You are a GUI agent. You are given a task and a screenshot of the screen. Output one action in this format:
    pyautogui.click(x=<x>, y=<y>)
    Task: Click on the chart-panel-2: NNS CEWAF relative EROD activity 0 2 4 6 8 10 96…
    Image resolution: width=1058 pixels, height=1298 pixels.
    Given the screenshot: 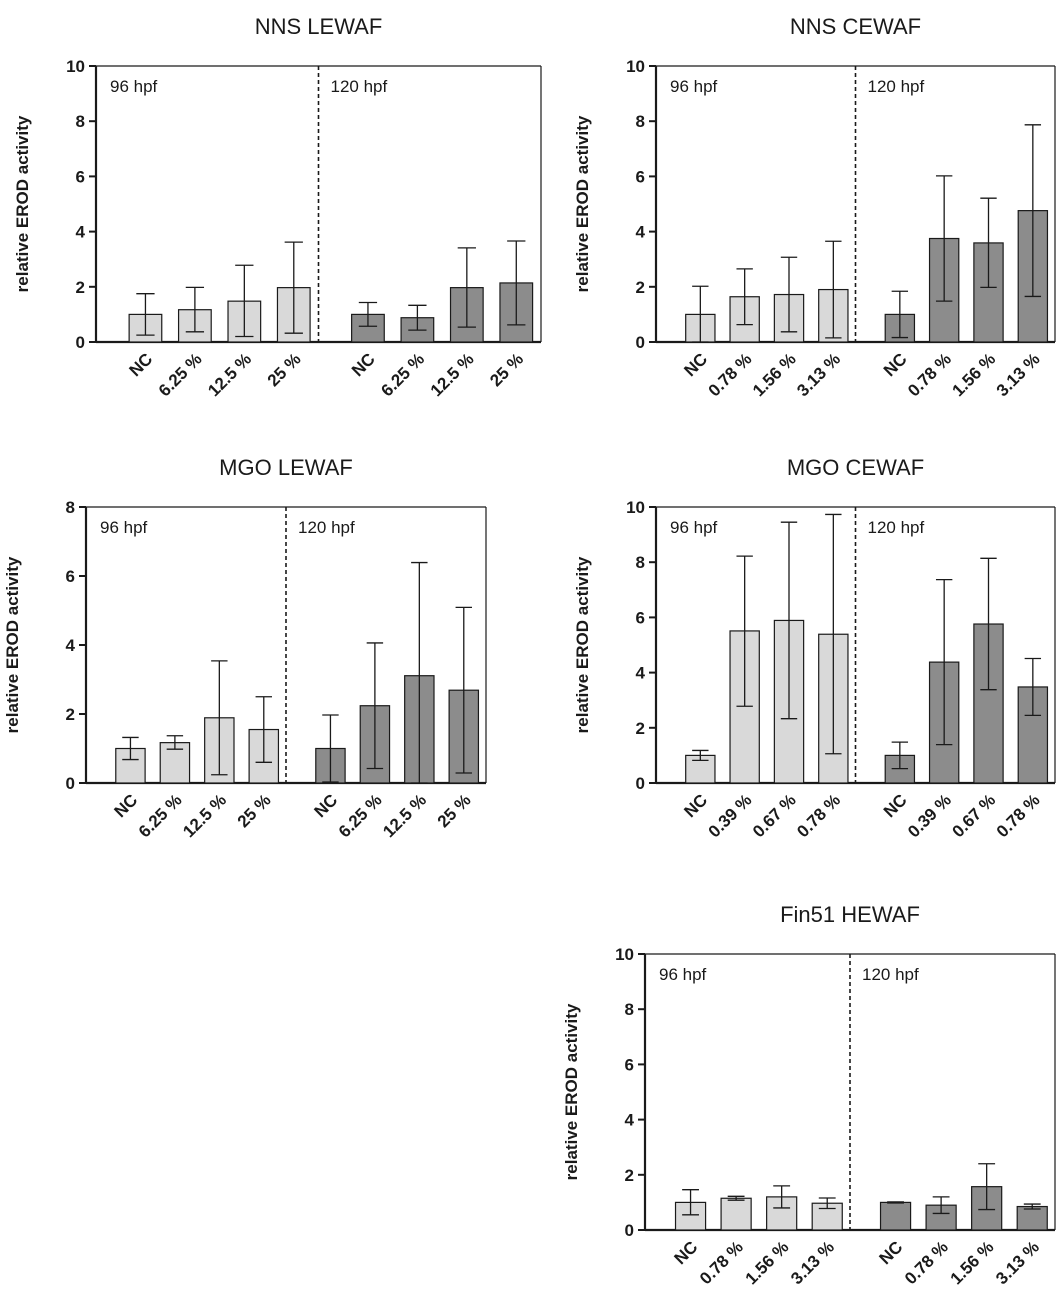 What is the action you would take?
    pyautogui.click(x=814, y=207)
    